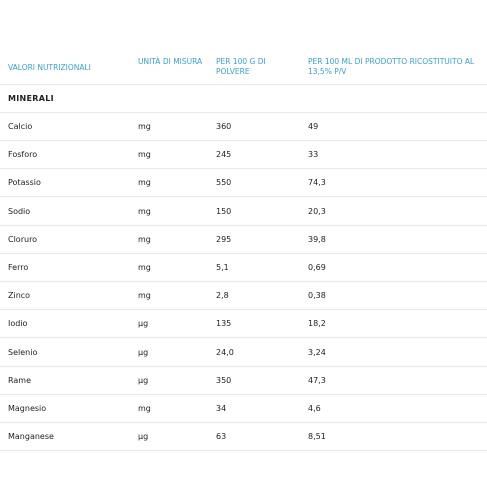 The width and height of the screenshot is (487, 487). What do you see at coordinates (224, 324) in the screenshot?
I see `value-cell: 135` at bounding box center [224, 324].